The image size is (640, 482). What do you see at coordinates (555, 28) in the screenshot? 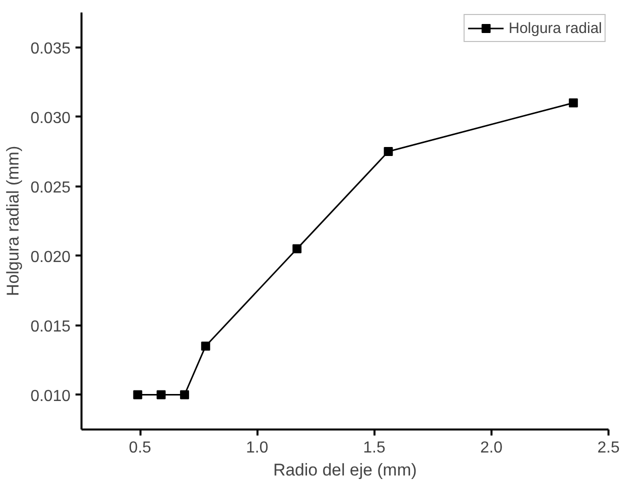
I see `legend-label: Holgura radial` at bounding box center [555, 28].